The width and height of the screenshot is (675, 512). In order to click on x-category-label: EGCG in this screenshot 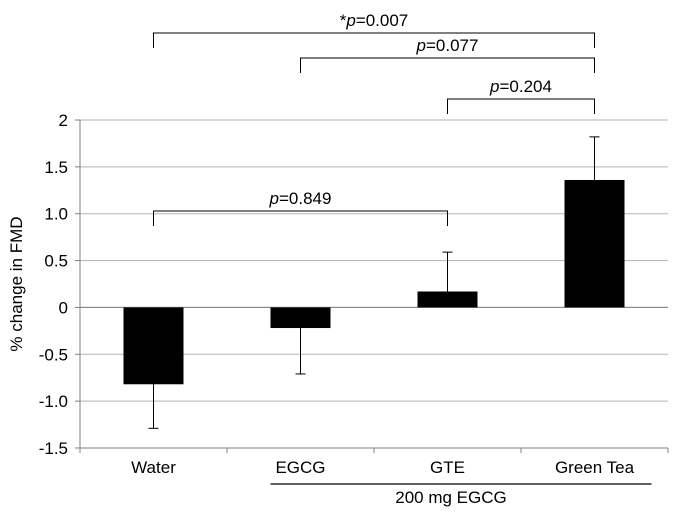, I will do `click(300, 467)`.